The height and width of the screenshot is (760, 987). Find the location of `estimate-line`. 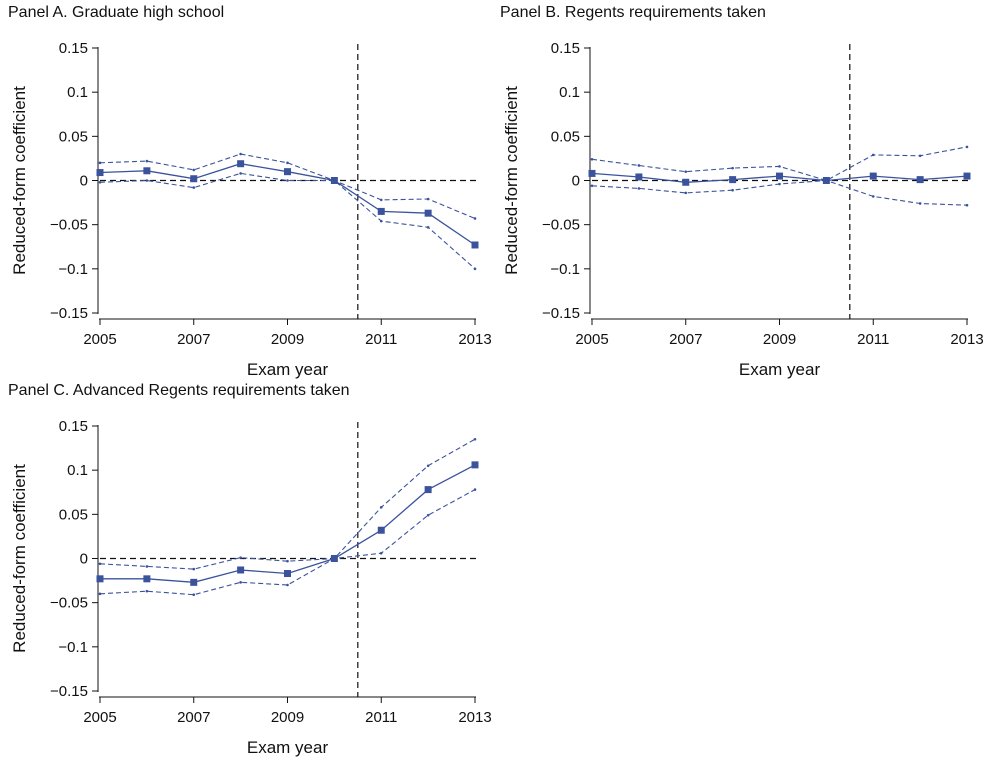

estimate-line is located at coordinates (287, 204).